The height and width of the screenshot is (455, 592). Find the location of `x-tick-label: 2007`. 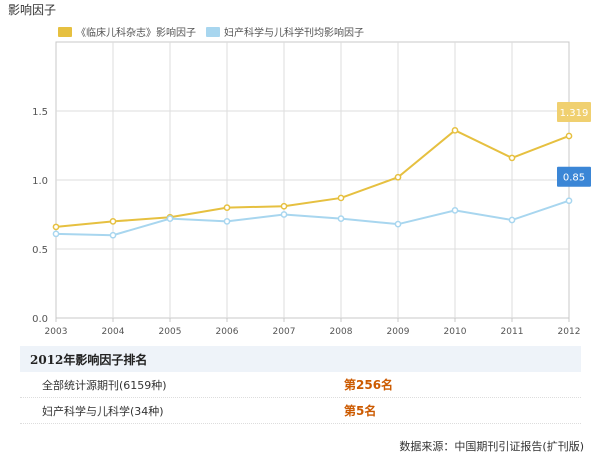

x-tick-label: 2007 is located at coordinates (284, 332).